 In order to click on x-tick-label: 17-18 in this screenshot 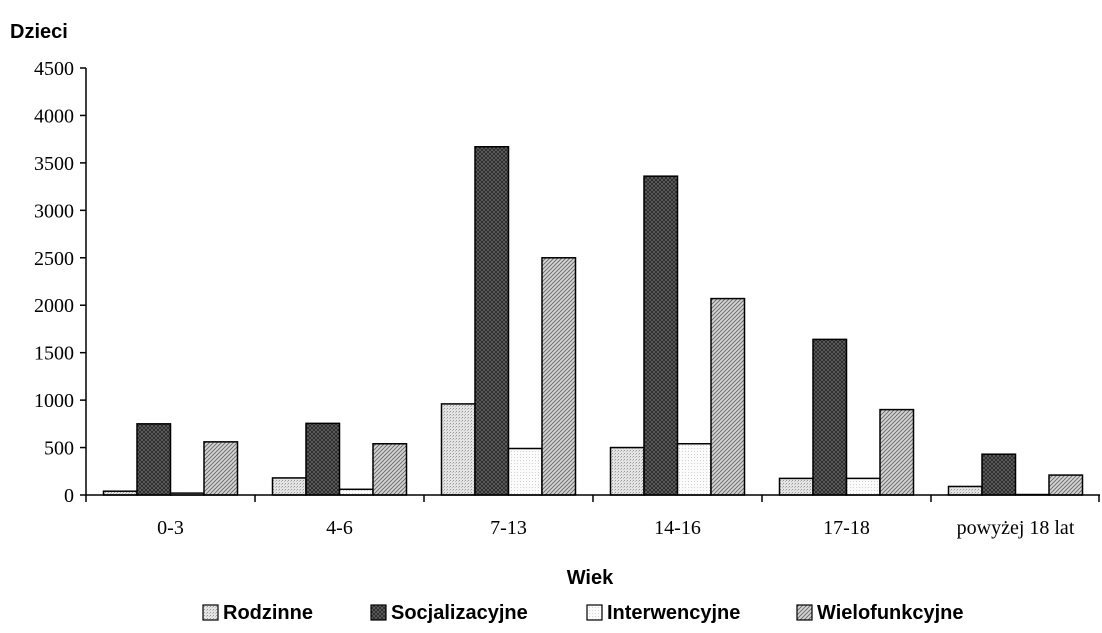, I will do `click(846, 528)`.